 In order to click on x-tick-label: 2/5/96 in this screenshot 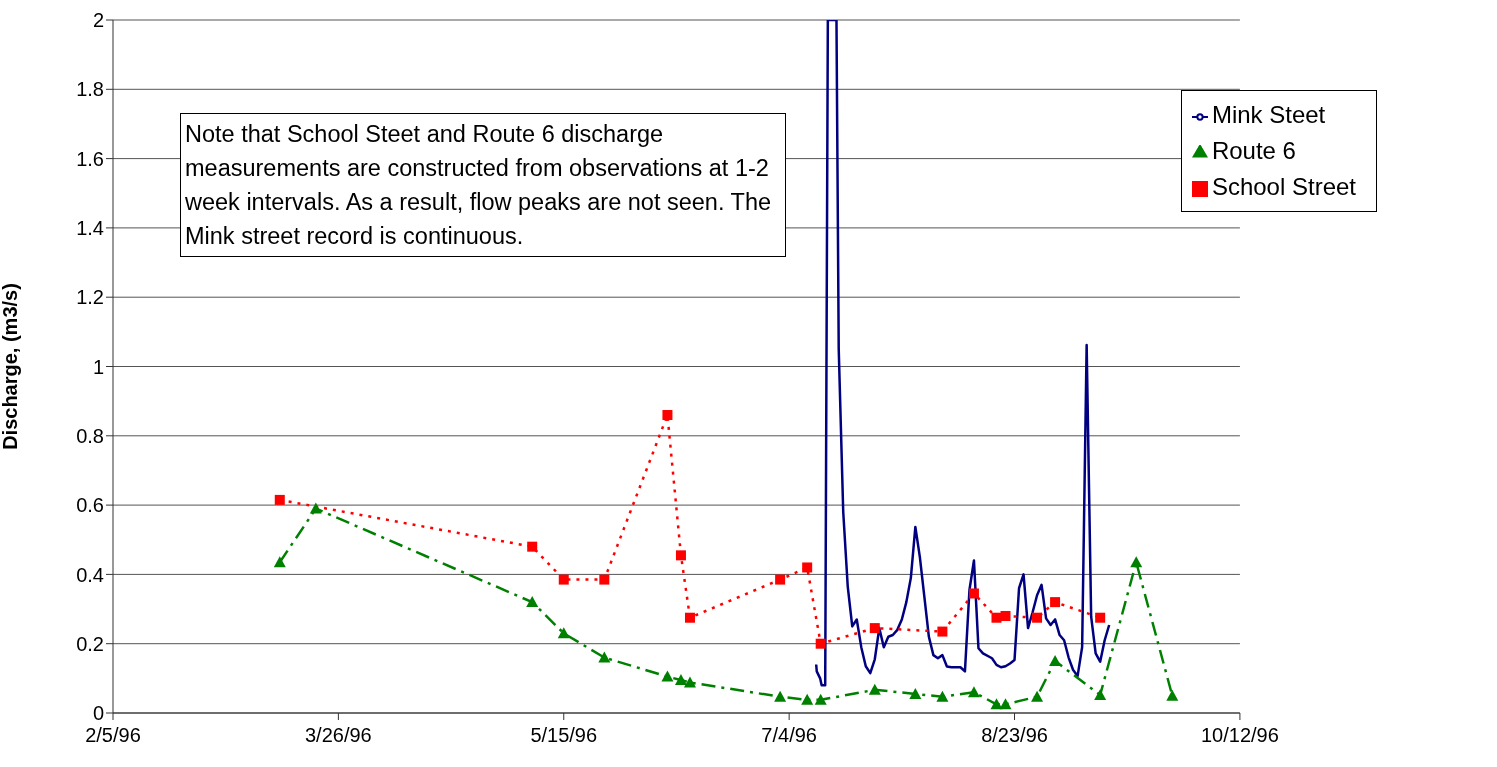, I will do `click(113, 735)`.